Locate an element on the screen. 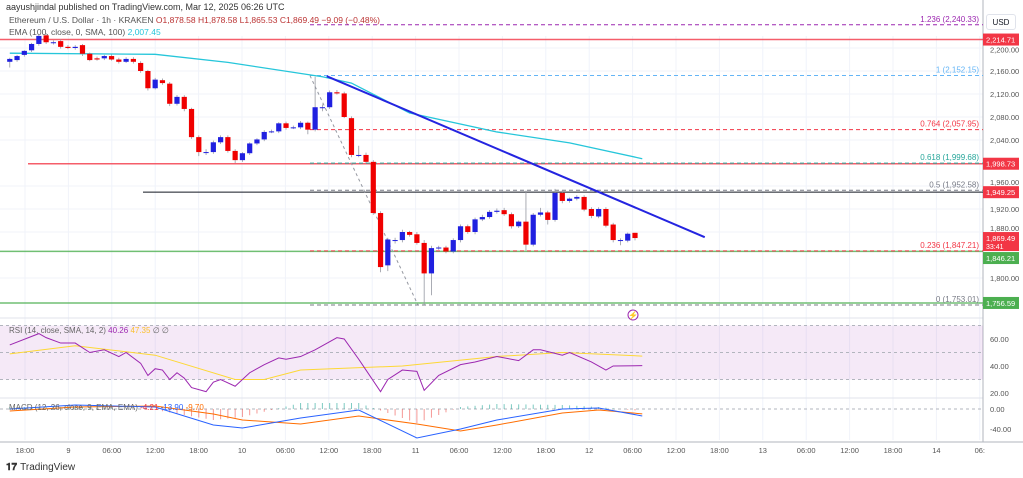 This screenshot has width=1023, height=478. fib-level-label: 1 (2,152.15) is located at coordinates (957, 70).